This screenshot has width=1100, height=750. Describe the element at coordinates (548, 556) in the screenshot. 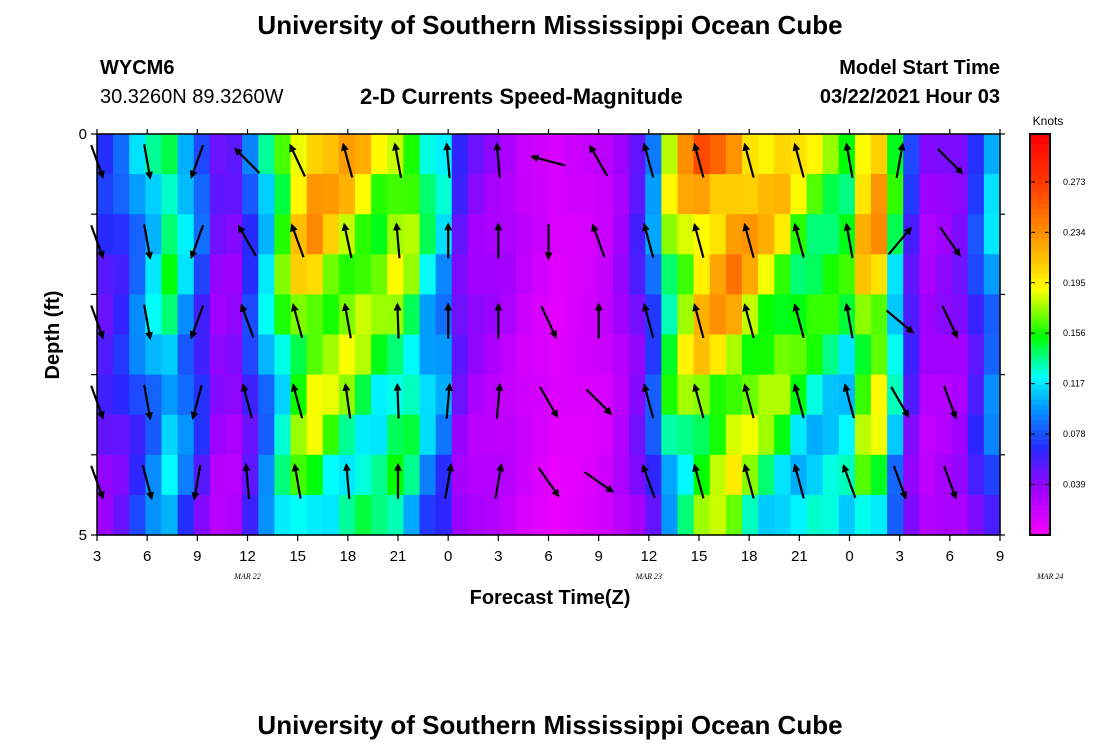

I see `x-tick-label: 6` at that location.